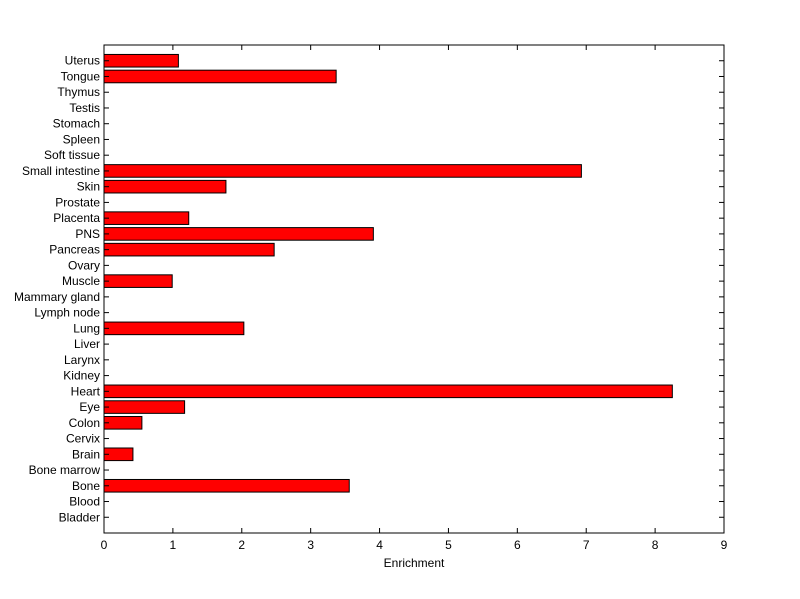 The image size is (800, 599). I want to click on bar-pns, so click(238, 234).